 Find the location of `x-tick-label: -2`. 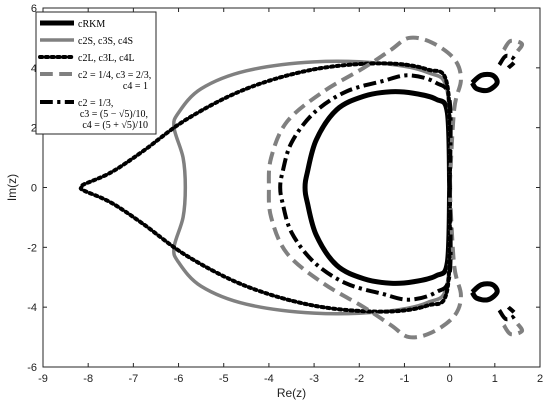

x-tick-label: -2 is located at coordinates (359, 379).